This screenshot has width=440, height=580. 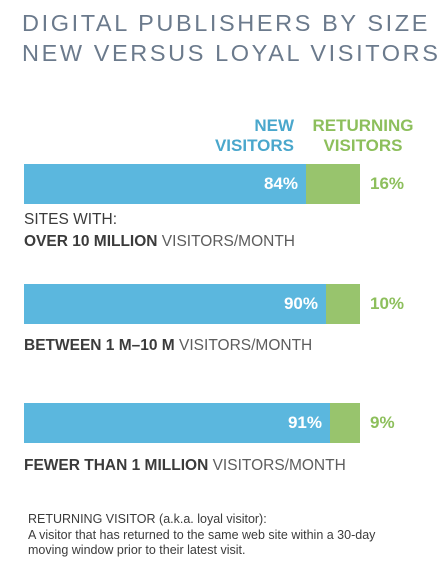 I want to click on bar-track-1: 84%, so click(x=192, y=184).